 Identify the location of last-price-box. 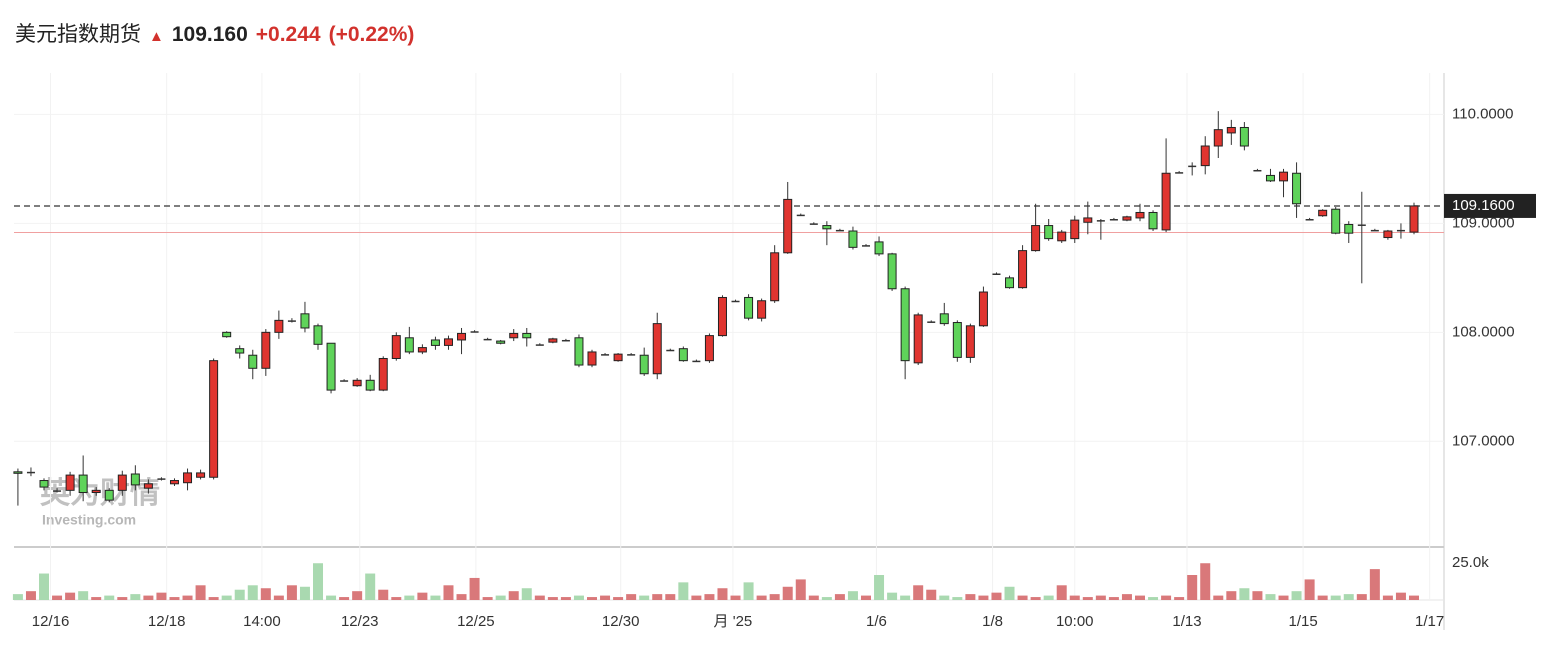
(1490, 205).